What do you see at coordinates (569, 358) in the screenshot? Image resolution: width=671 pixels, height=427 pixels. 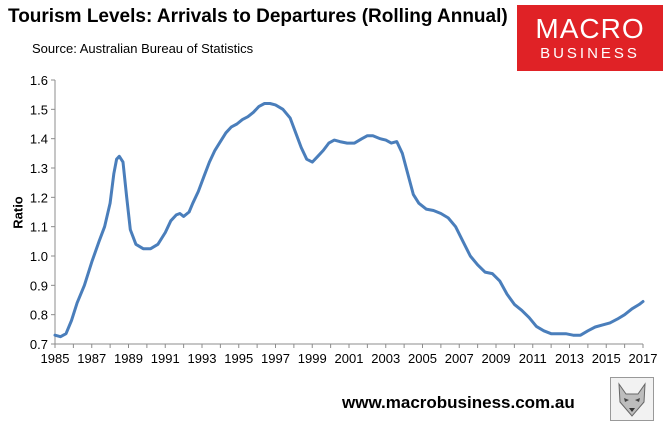 I see `x-tick-label: 2013` at bounding box center [569, 358].